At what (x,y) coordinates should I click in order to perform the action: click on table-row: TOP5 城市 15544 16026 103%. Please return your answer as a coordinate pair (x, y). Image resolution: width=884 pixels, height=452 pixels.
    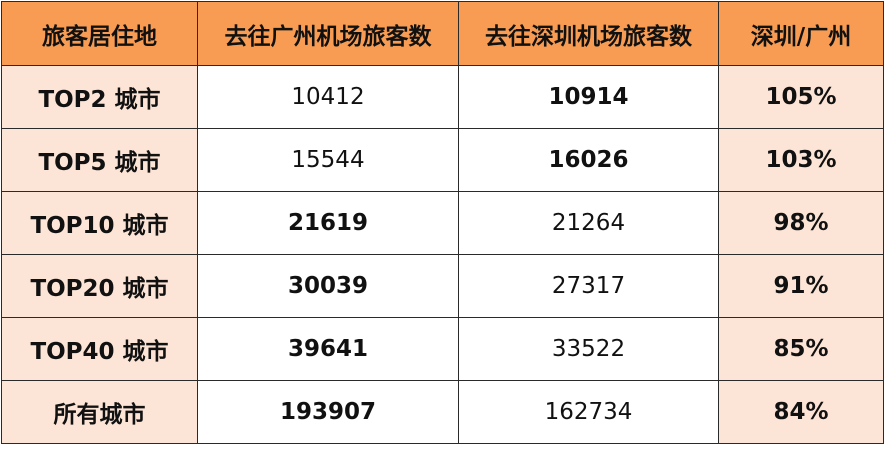
    Looking at the image, I should click on (442, 160).